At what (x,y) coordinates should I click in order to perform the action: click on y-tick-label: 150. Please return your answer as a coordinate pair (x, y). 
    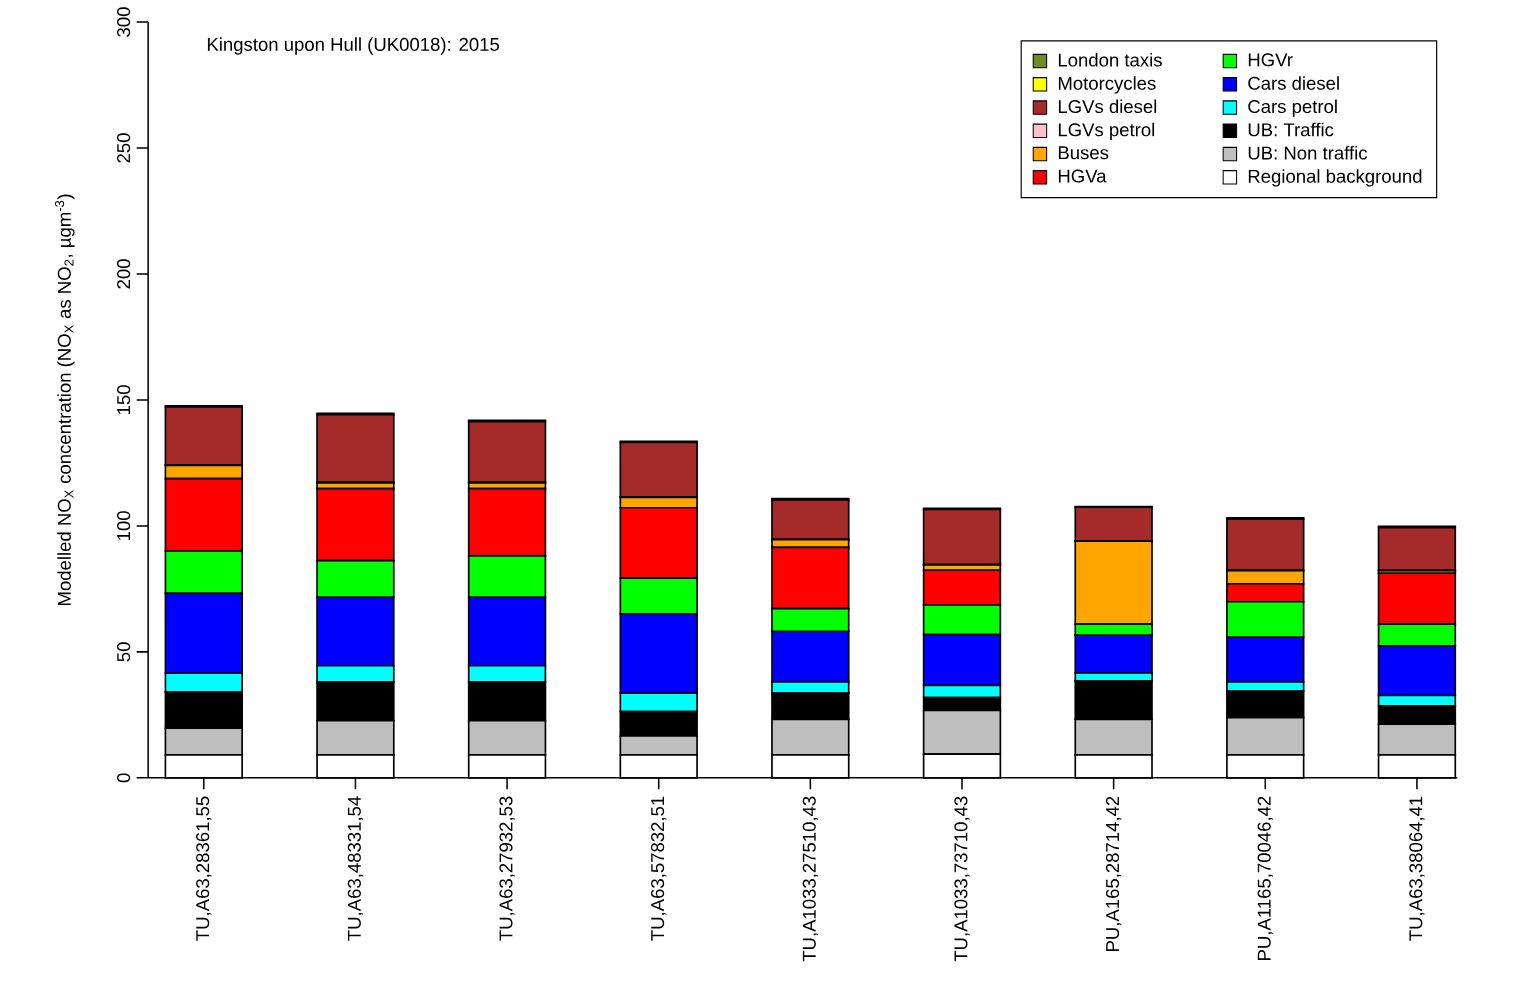
    Looking at the image, I should click on (124, 399).